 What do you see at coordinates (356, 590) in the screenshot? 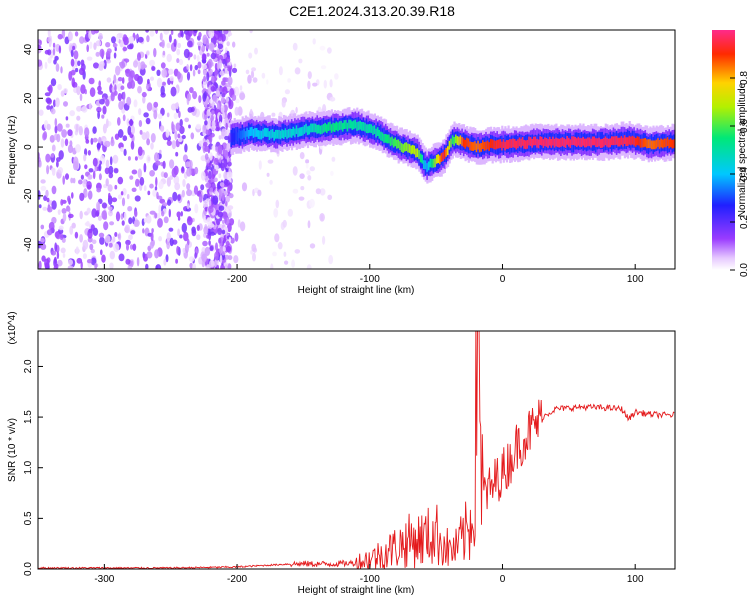
I see `snr-xlabel: Height of straight line (km)` at bounding box center [356, 590].